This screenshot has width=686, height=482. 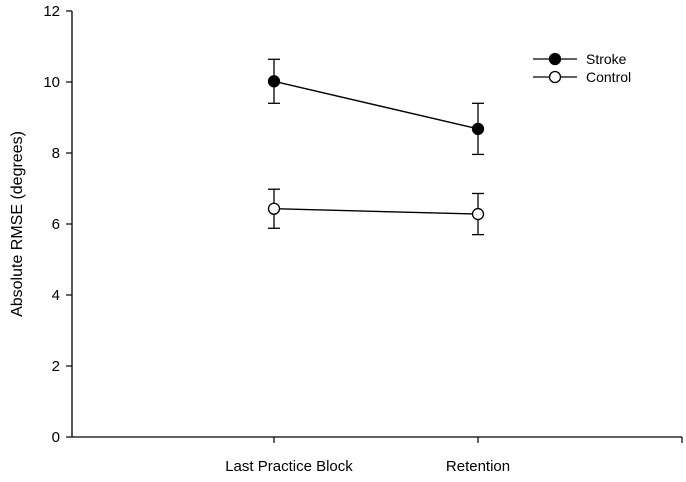 I want to click on legend: Stroke Control, so click(x=582, y=68).